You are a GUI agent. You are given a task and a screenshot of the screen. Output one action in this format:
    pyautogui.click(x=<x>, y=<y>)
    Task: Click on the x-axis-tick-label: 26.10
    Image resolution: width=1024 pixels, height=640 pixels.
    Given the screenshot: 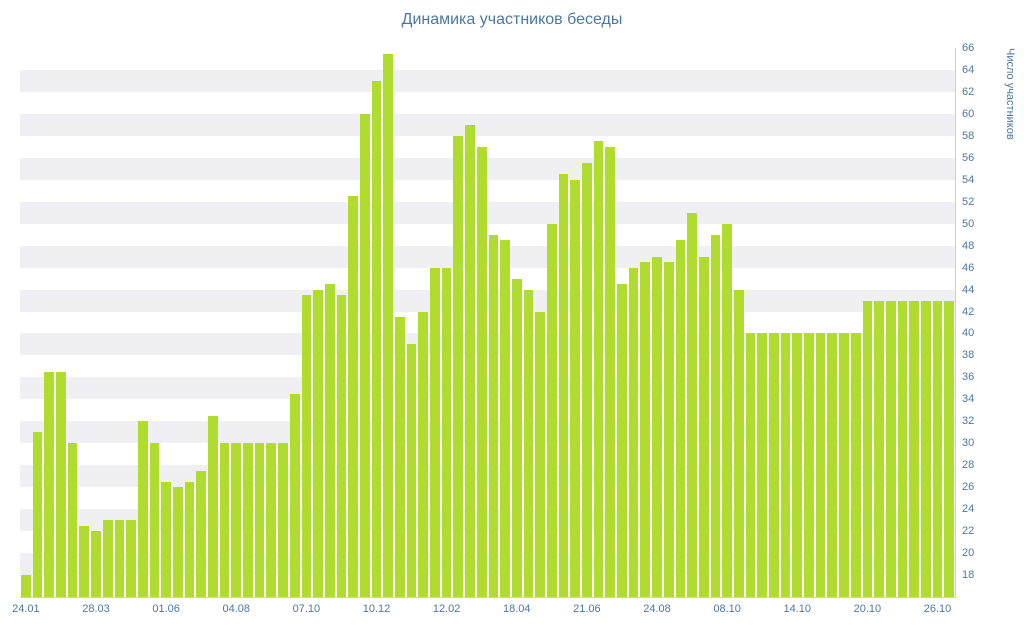 What is the action you would take?
    pyautogui.click(x=937, y=609)
    